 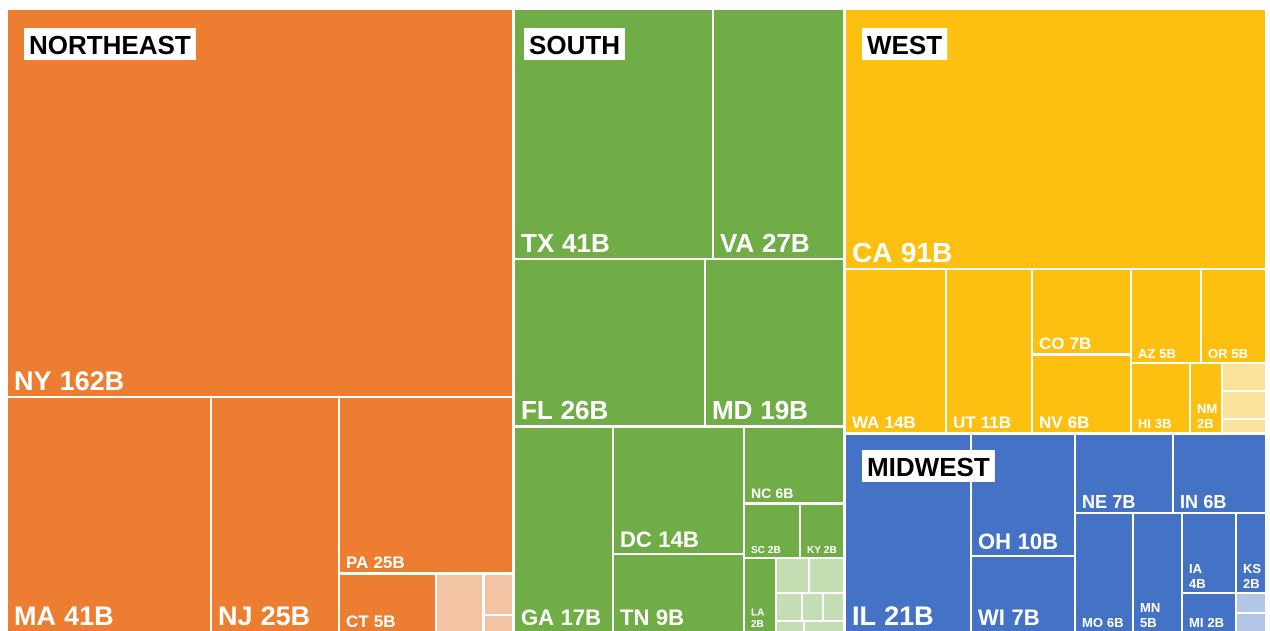 What do you see at coordinates (964, 422) in the screenshot?
I see `state-name: UT` at bounding box center [964, 422].